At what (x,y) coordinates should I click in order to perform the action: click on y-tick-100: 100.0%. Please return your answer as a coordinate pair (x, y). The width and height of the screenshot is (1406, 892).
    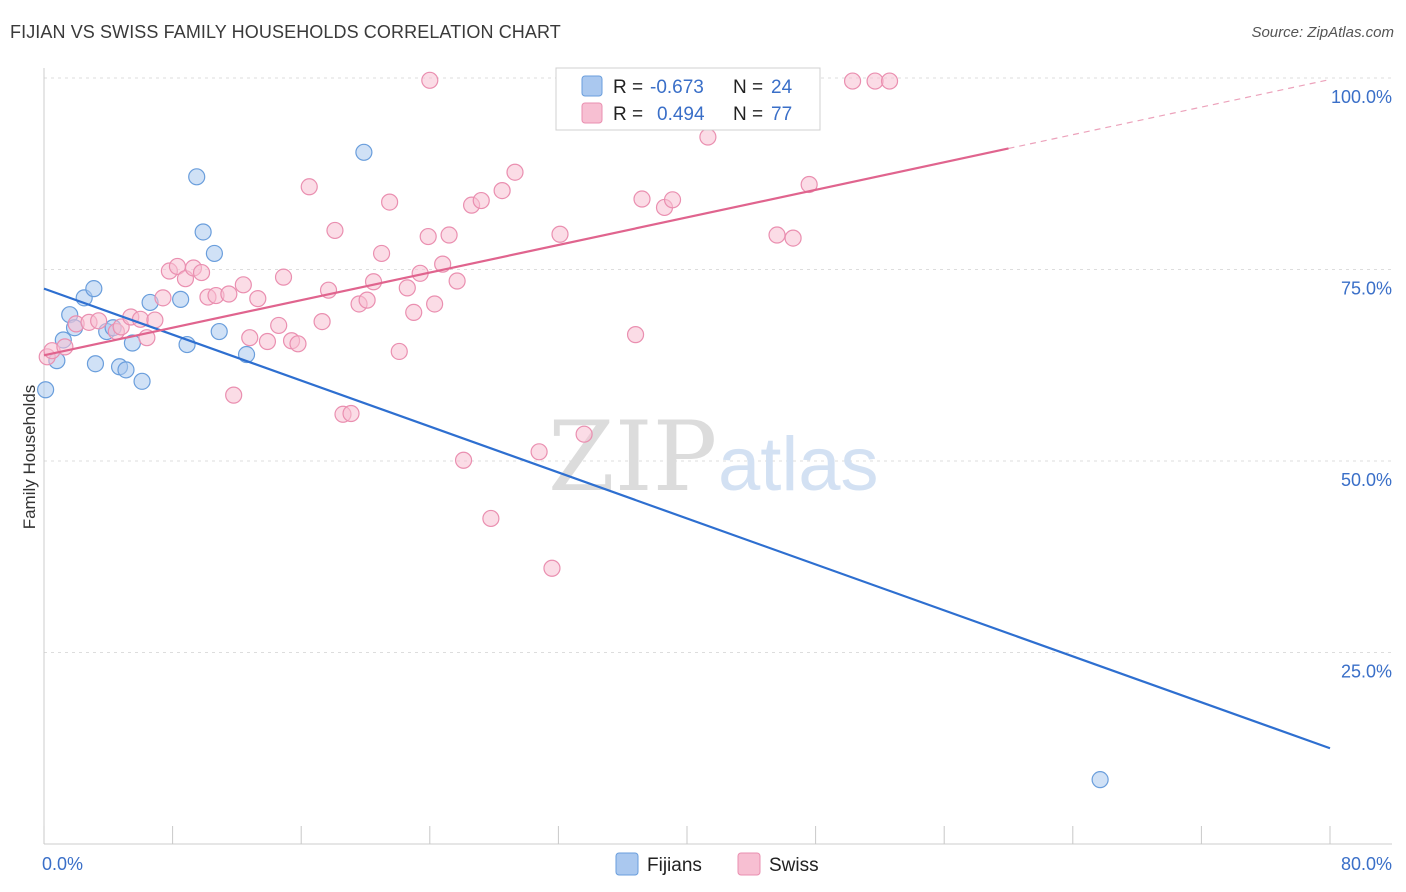
    Looking at the image, I should click on (1361, 97).